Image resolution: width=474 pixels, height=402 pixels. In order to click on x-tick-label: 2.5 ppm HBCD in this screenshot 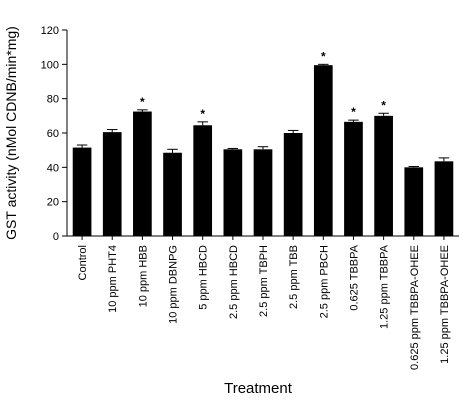, I will do `click(234, 282)`.